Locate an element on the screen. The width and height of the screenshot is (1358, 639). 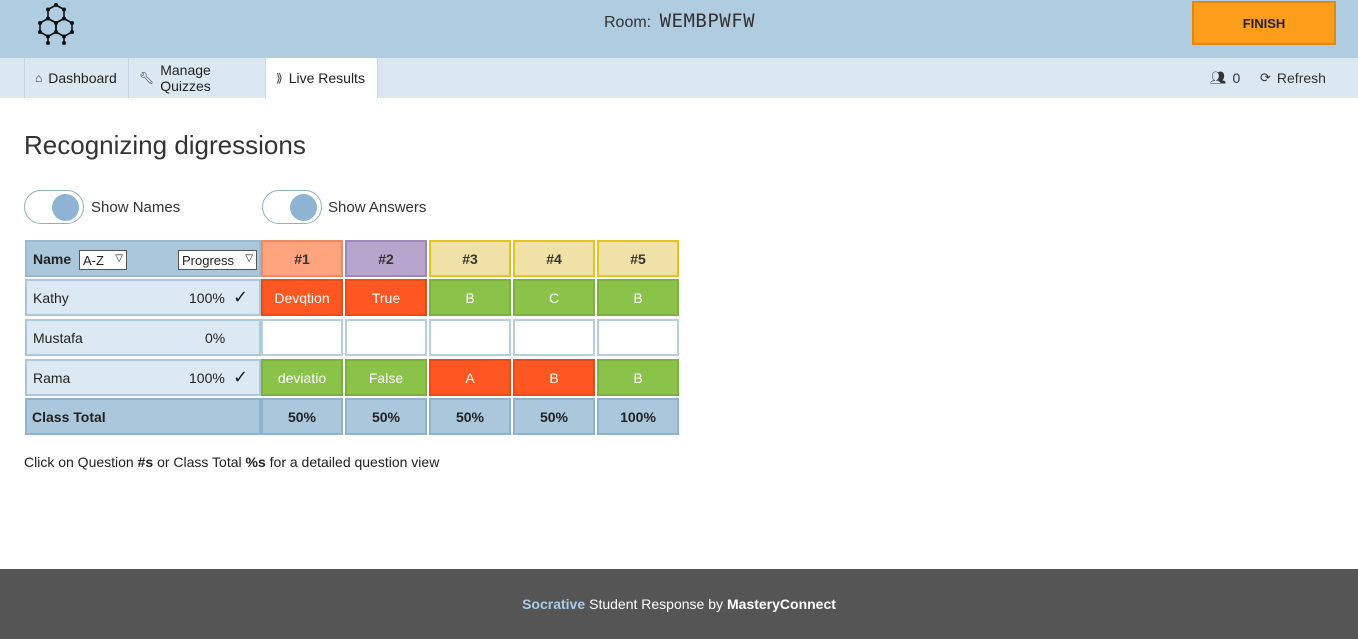
hint-bold2: %s is located at coordinates (255, 462).